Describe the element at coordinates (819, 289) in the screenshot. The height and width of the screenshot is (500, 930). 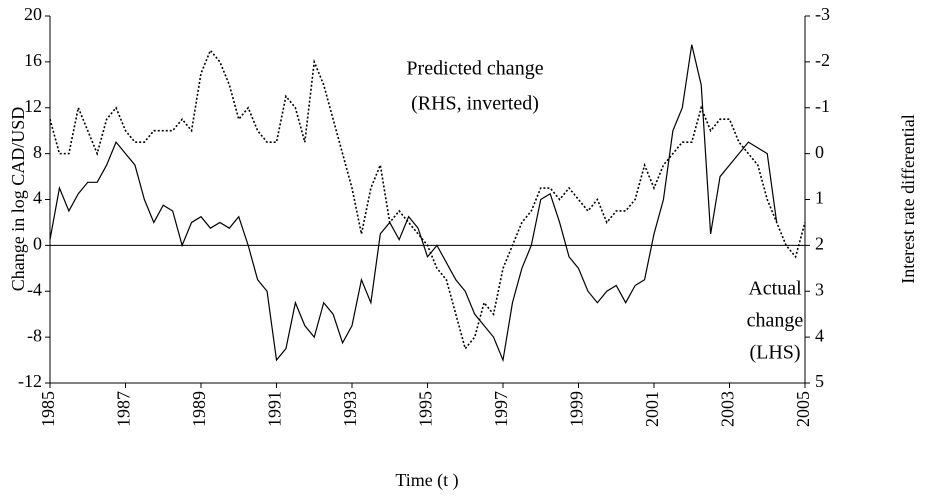
I see `y2-tick-label: 3` at that location.